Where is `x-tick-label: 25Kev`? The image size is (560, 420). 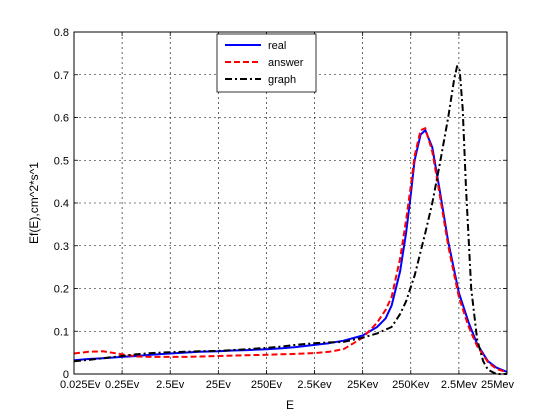
x-tick-label: 25Kev is located at coordinates (363, 385).